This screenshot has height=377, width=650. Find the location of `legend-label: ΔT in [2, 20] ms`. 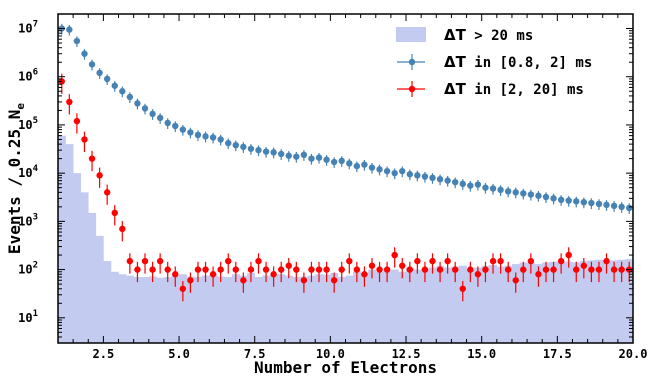

legend-label: ΔT in [2, 20] ms is located at coordinates (514, 89).